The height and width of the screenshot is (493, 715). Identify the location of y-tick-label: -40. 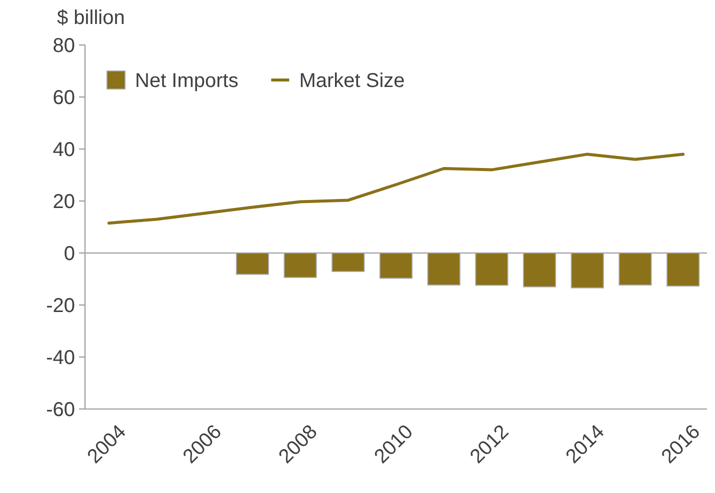
(60, 358).